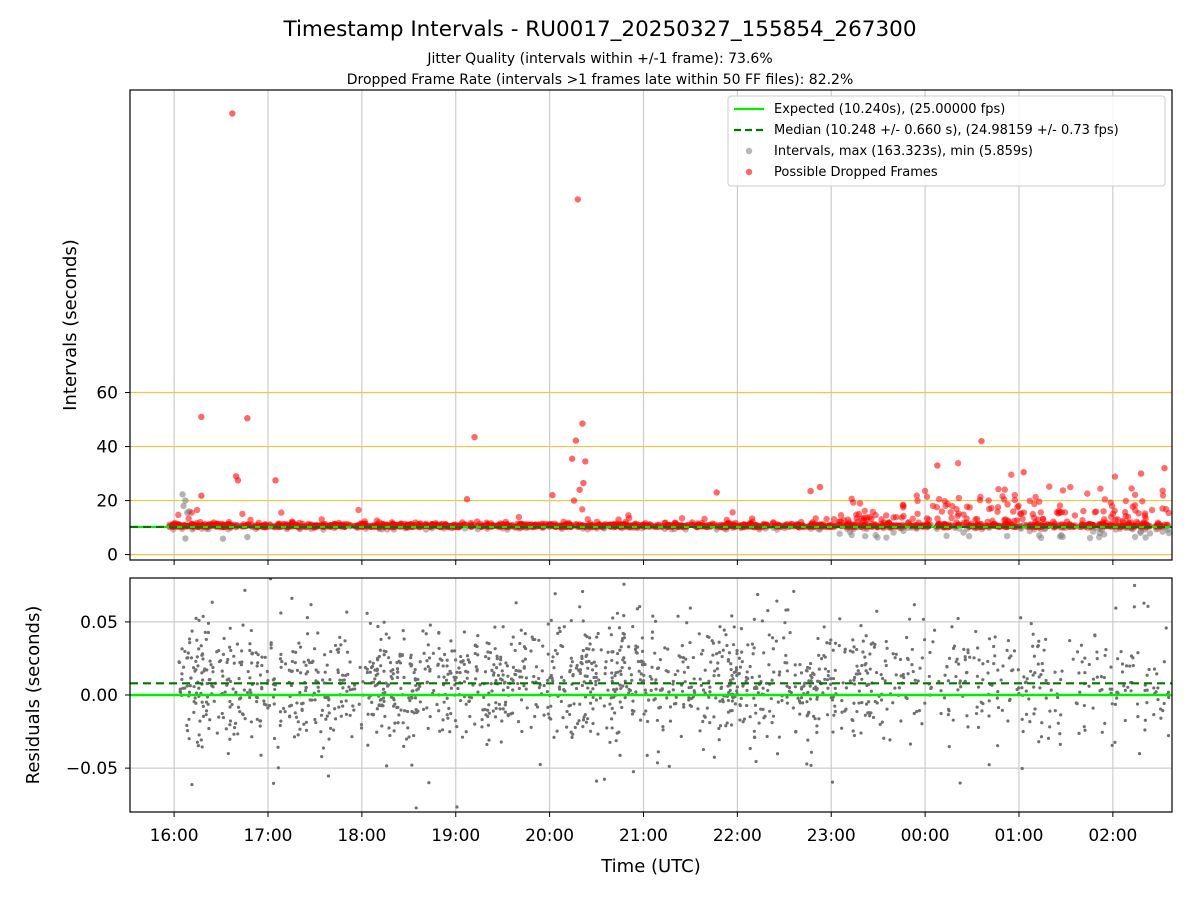 Image resolution: width=1200 pixels, height=900 pixels. What do you see at coordinates (185, 500) in the screenshot?
I see `interval-outlier-point` at bounding box center [185, 500].